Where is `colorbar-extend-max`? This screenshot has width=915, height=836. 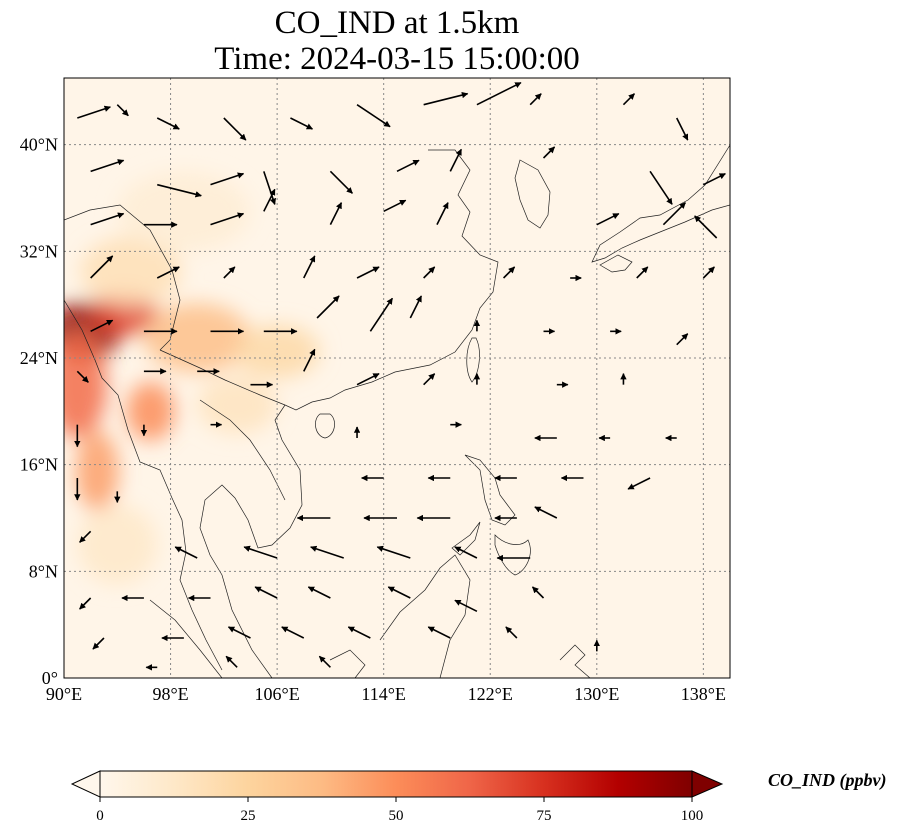 colorbar-extend-max is located at coordinates (707, 784).